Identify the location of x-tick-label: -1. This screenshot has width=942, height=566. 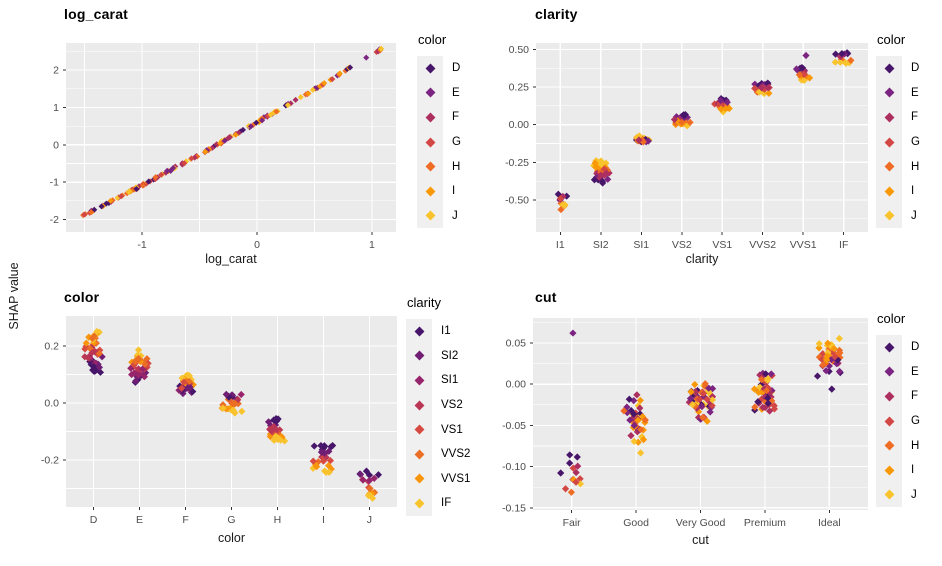
(141, 245).